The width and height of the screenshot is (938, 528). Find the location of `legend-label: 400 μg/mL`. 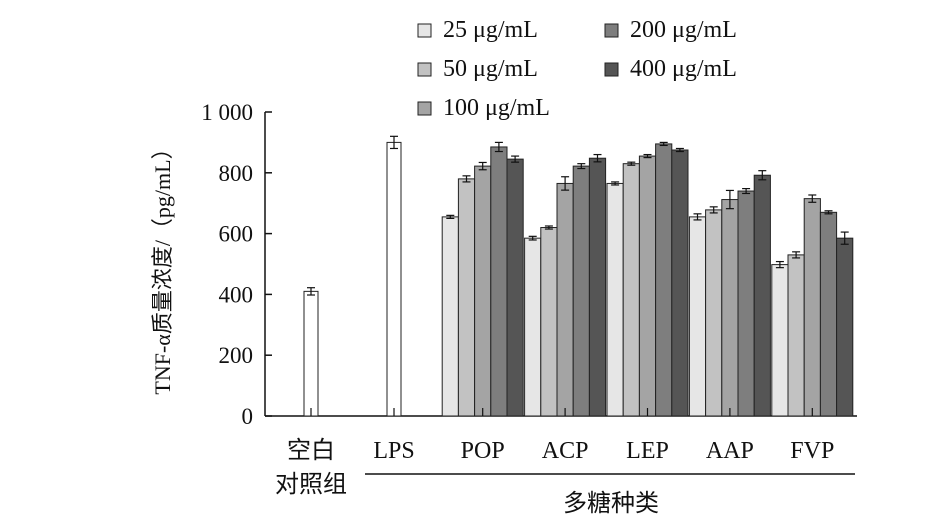

legend-label: 400 μg/mL is located at coordinates (683, 69).